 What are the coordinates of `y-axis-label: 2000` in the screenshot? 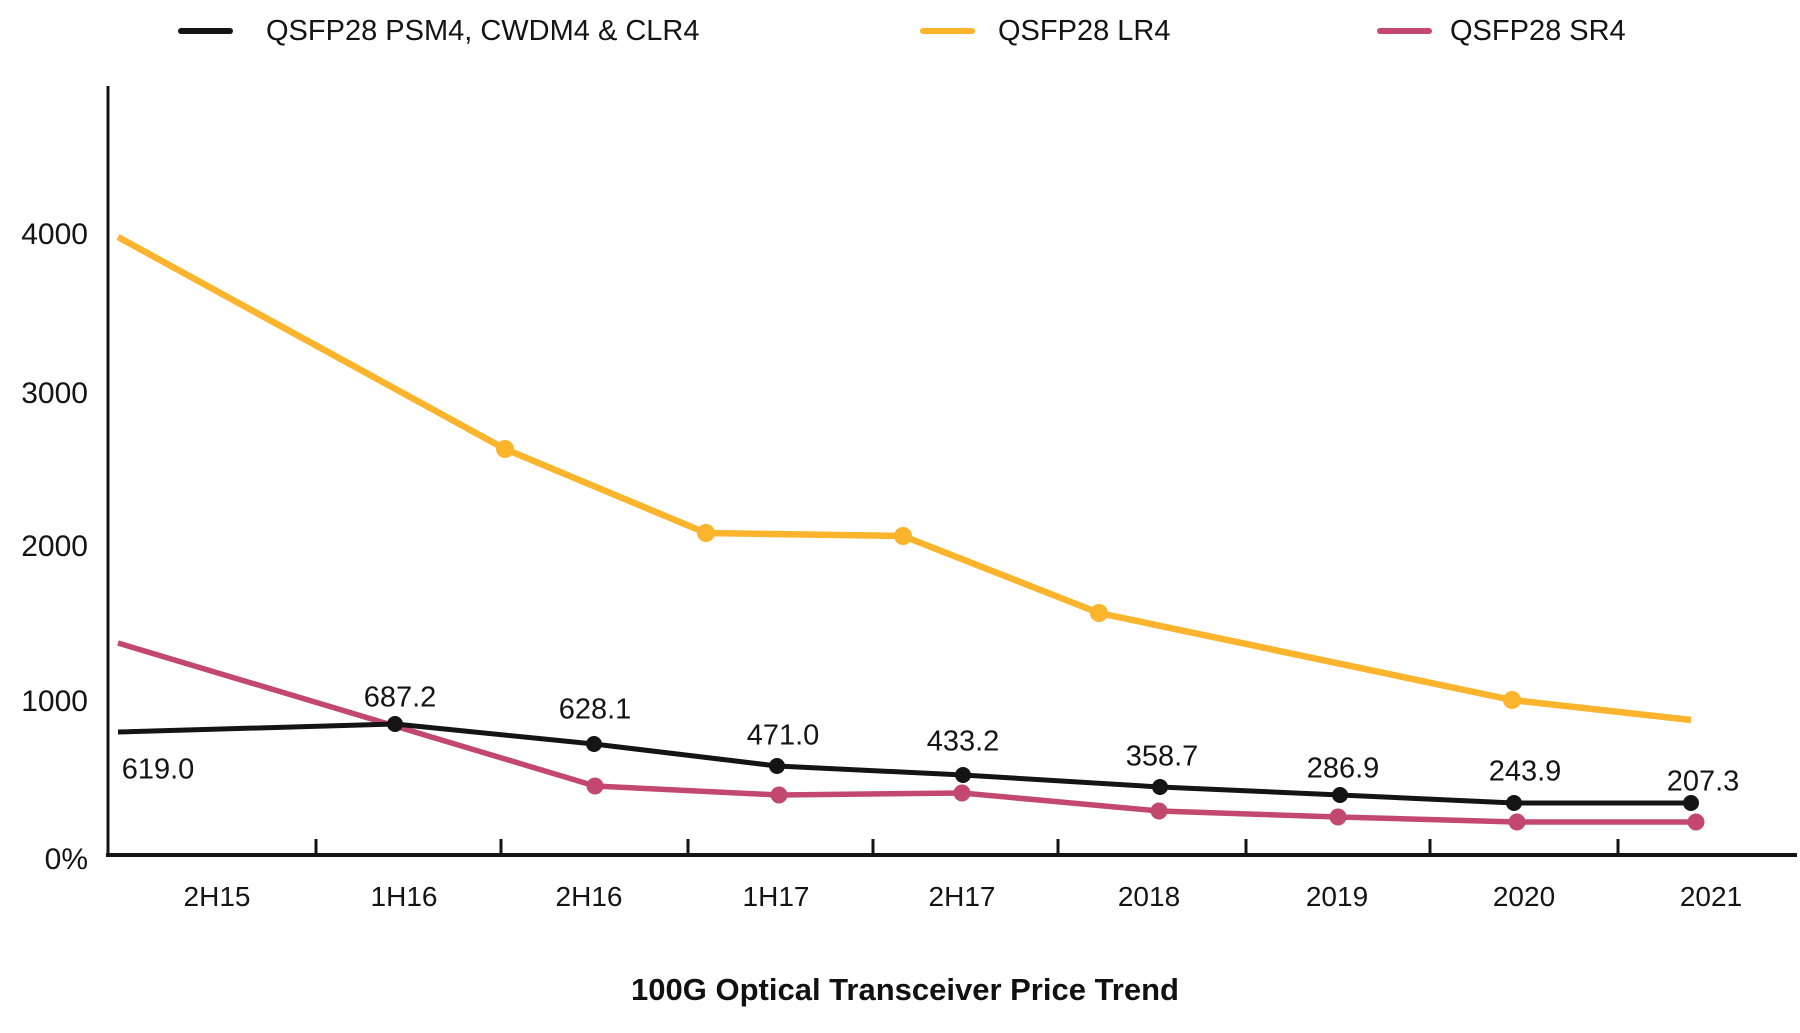 It's located at (54, 546).